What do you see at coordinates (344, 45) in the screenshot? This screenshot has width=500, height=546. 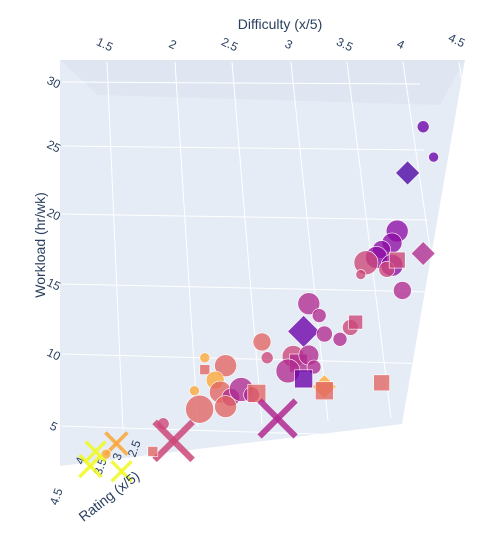 I see `x-tick-label: 3.5` at bounding box center [344, 45].